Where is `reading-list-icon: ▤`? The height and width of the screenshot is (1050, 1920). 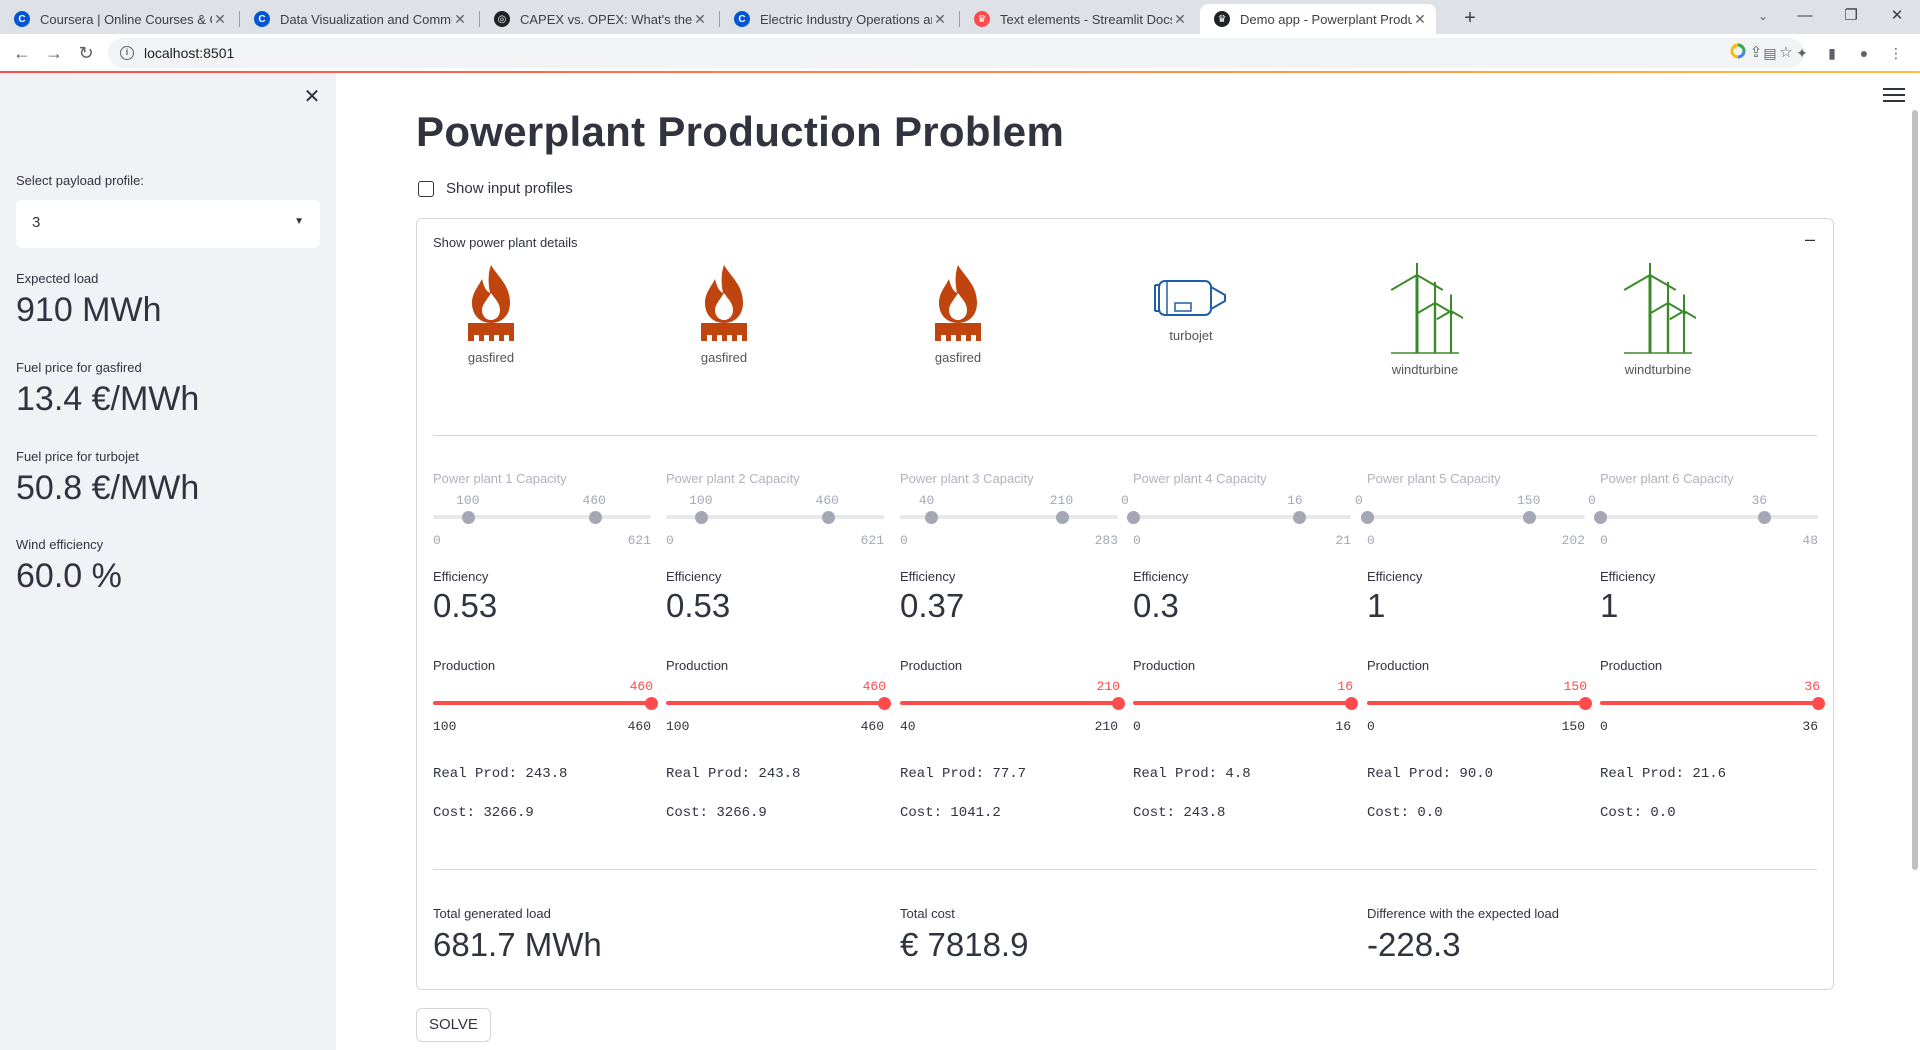 reading-list-icon: ▤ is located at coordinates (1770, 53).